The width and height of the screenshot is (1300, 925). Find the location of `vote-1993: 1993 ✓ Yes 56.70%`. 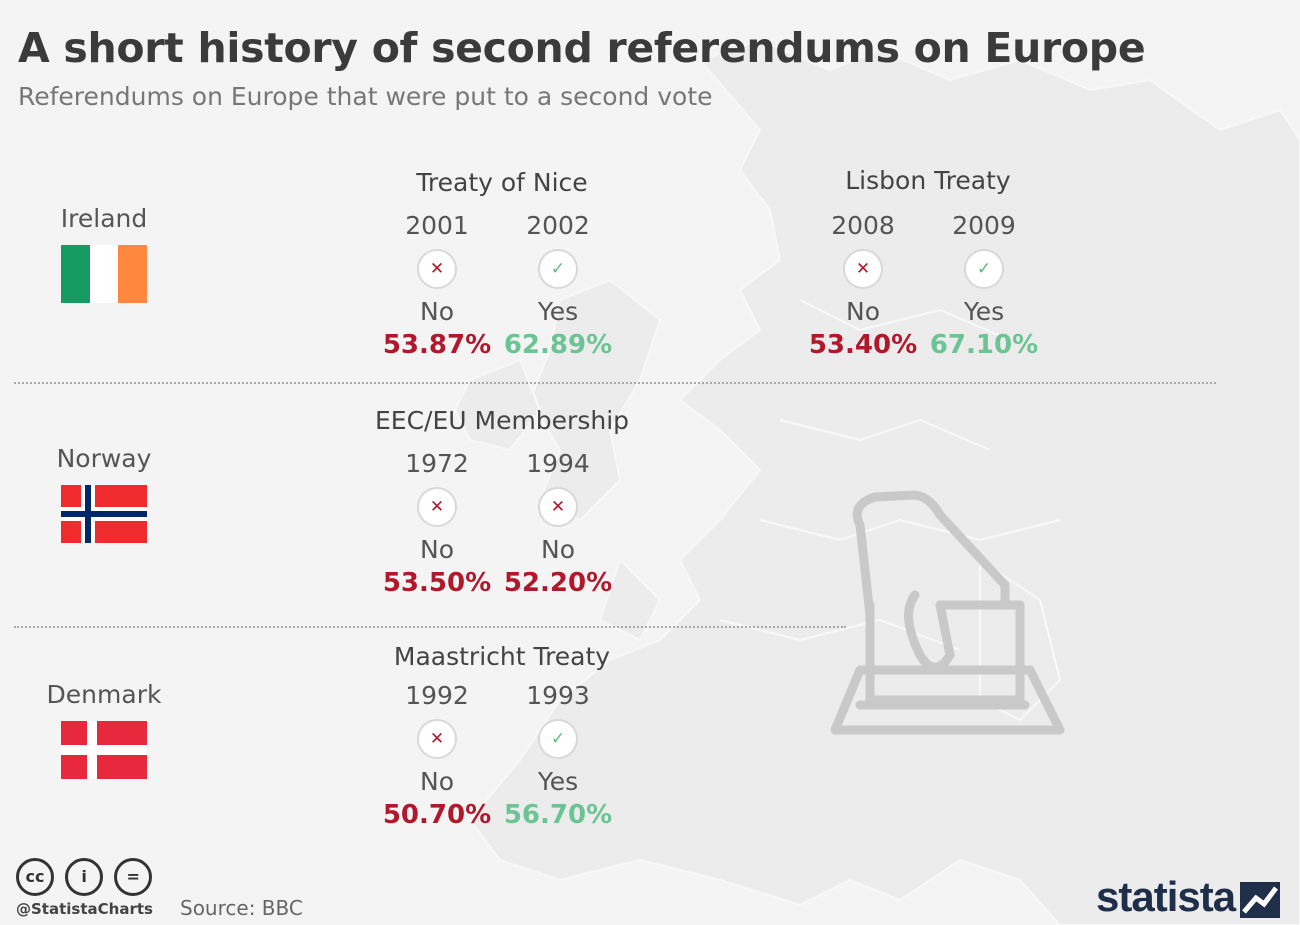

vote-1993: 1993 ✓ Yes 56.70% is located at coordinates (558, 756).